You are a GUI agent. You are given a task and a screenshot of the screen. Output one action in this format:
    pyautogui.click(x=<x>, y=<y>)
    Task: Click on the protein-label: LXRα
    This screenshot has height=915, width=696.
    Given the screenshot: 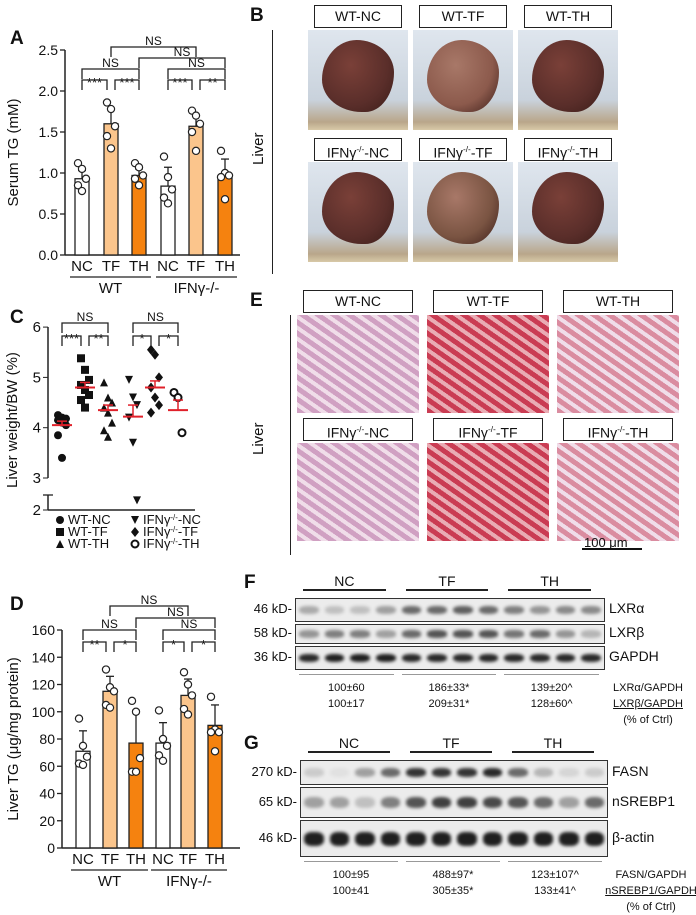 What is the action you would take?
    pyautogui.click(x=627, y=608)
    